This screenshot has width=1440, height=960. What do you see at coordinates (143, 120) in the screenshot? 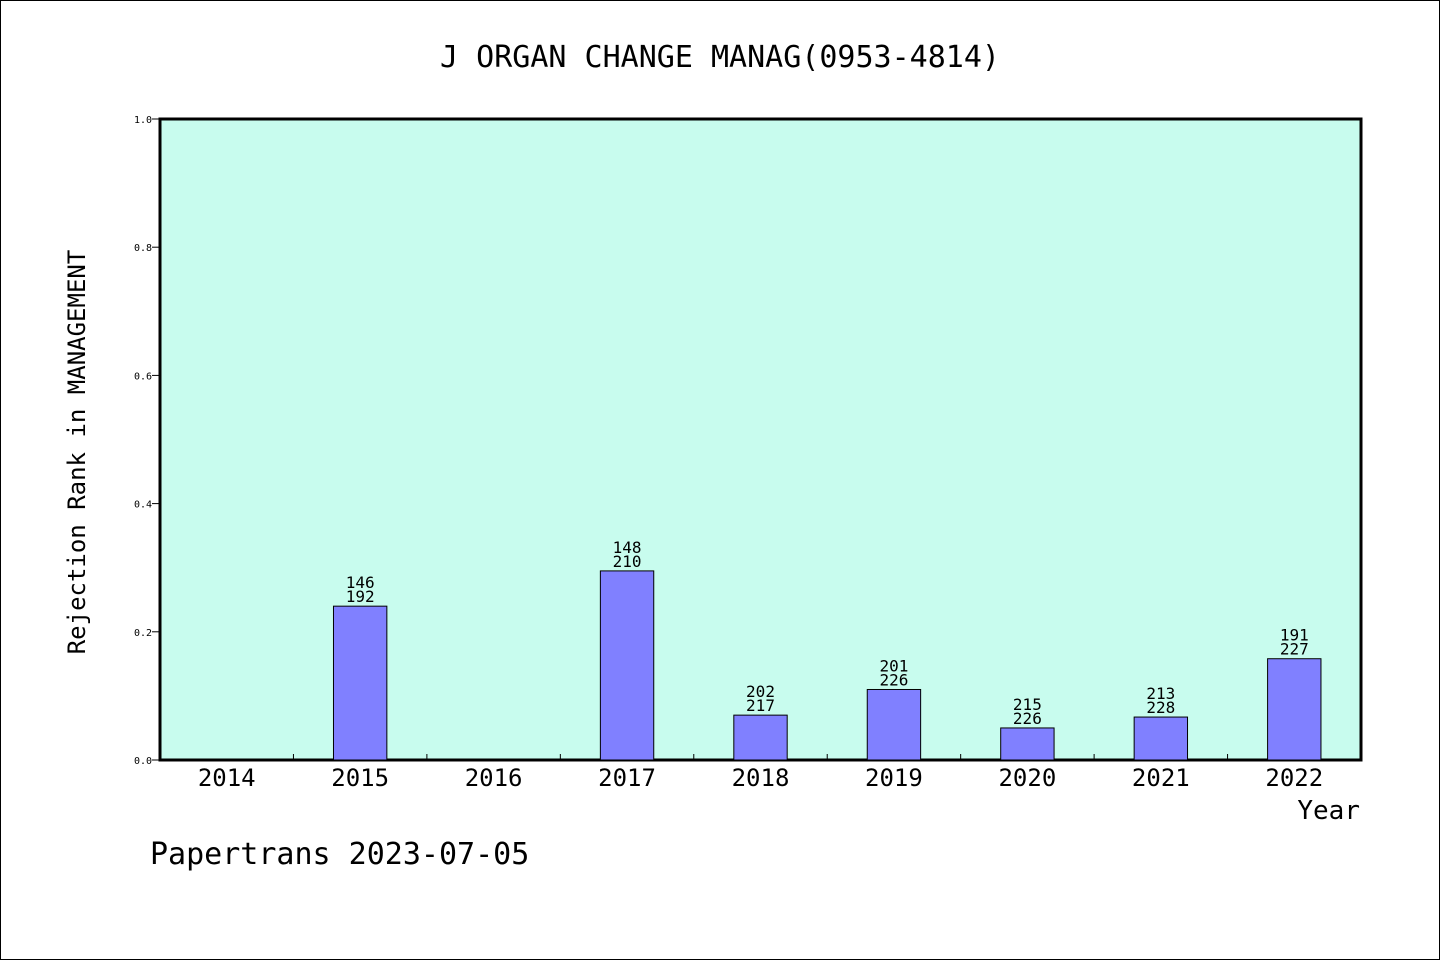
I see `y-tick-label: 1.0` at bounding box center [143, 120].